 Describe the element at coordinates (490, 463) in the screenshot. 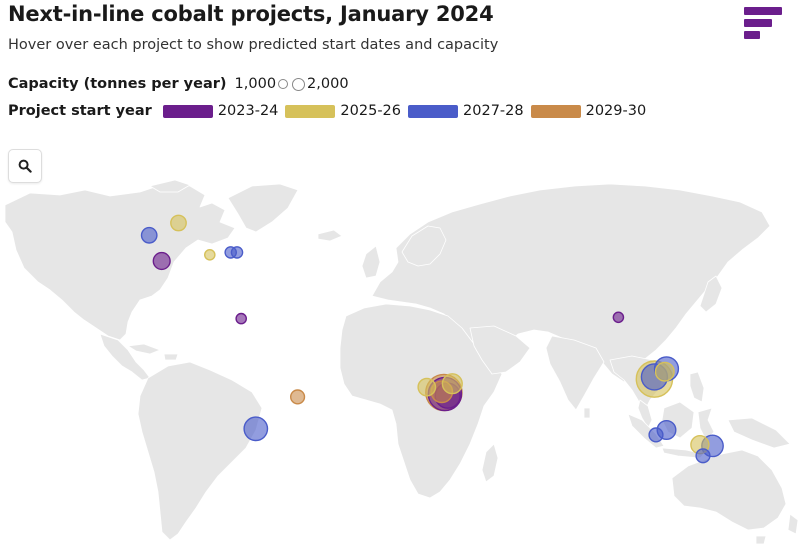

I see `land-madagascar` at that location.